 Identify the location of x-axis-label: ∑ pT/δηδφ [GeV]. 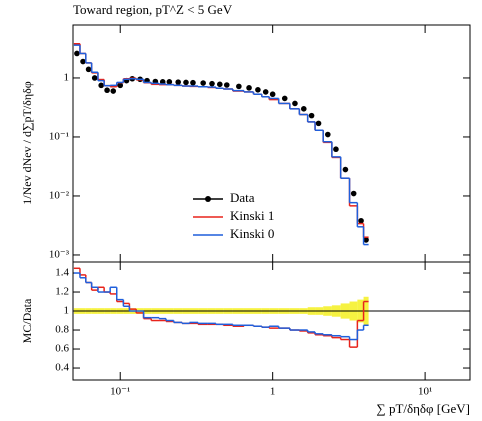
(423, 408).